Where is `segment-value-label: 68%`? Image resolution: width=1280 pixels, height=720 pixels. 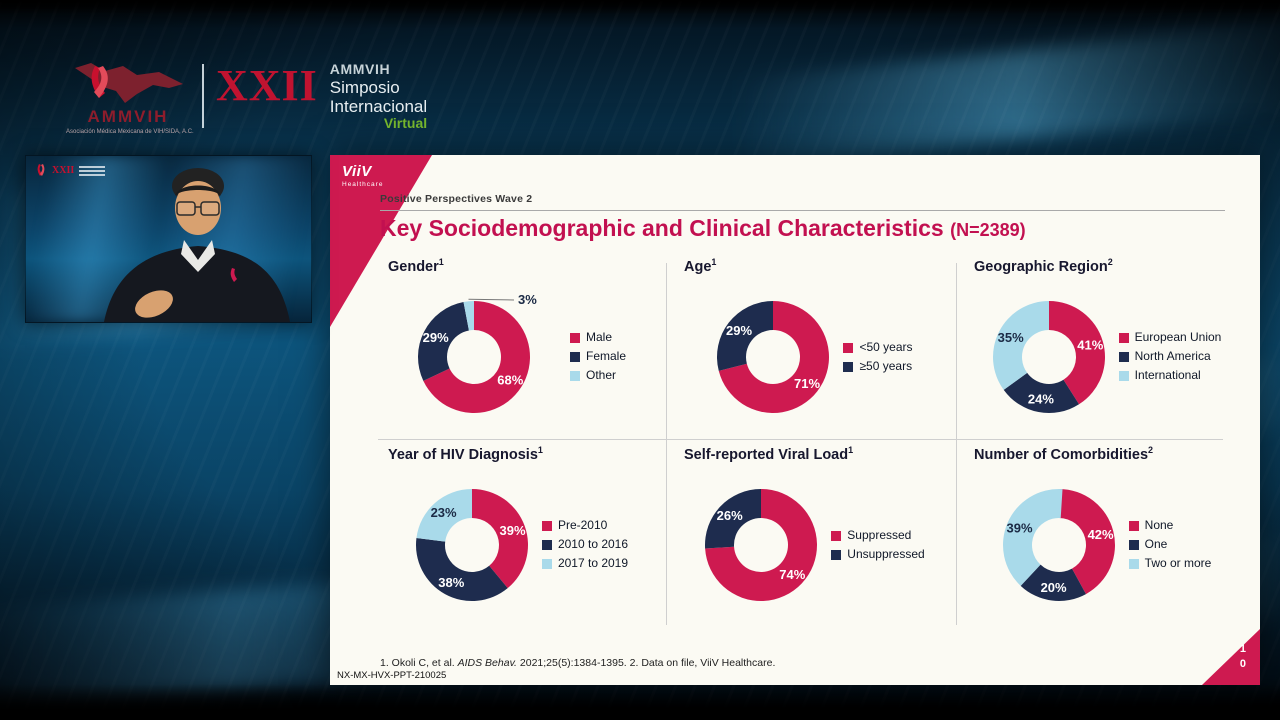
segment-value-label: 68% is located at coordinates (510, 380).